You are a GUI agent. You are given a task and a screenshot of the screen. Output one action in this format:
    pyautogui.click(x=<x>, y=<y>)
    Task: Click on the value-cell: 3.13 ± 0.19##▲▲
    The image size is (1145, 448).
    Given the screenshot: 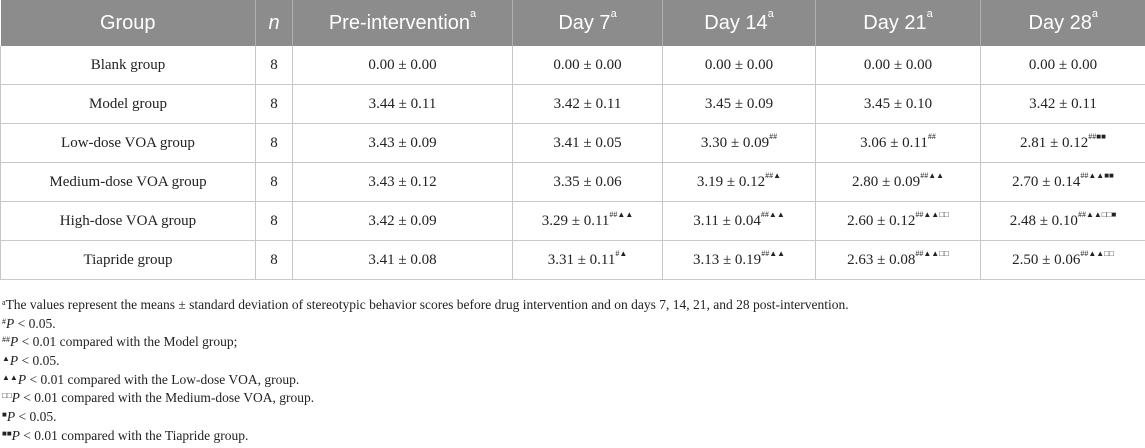 What is the action you would take?
    pyautogui.click(x=739, y=260)
    